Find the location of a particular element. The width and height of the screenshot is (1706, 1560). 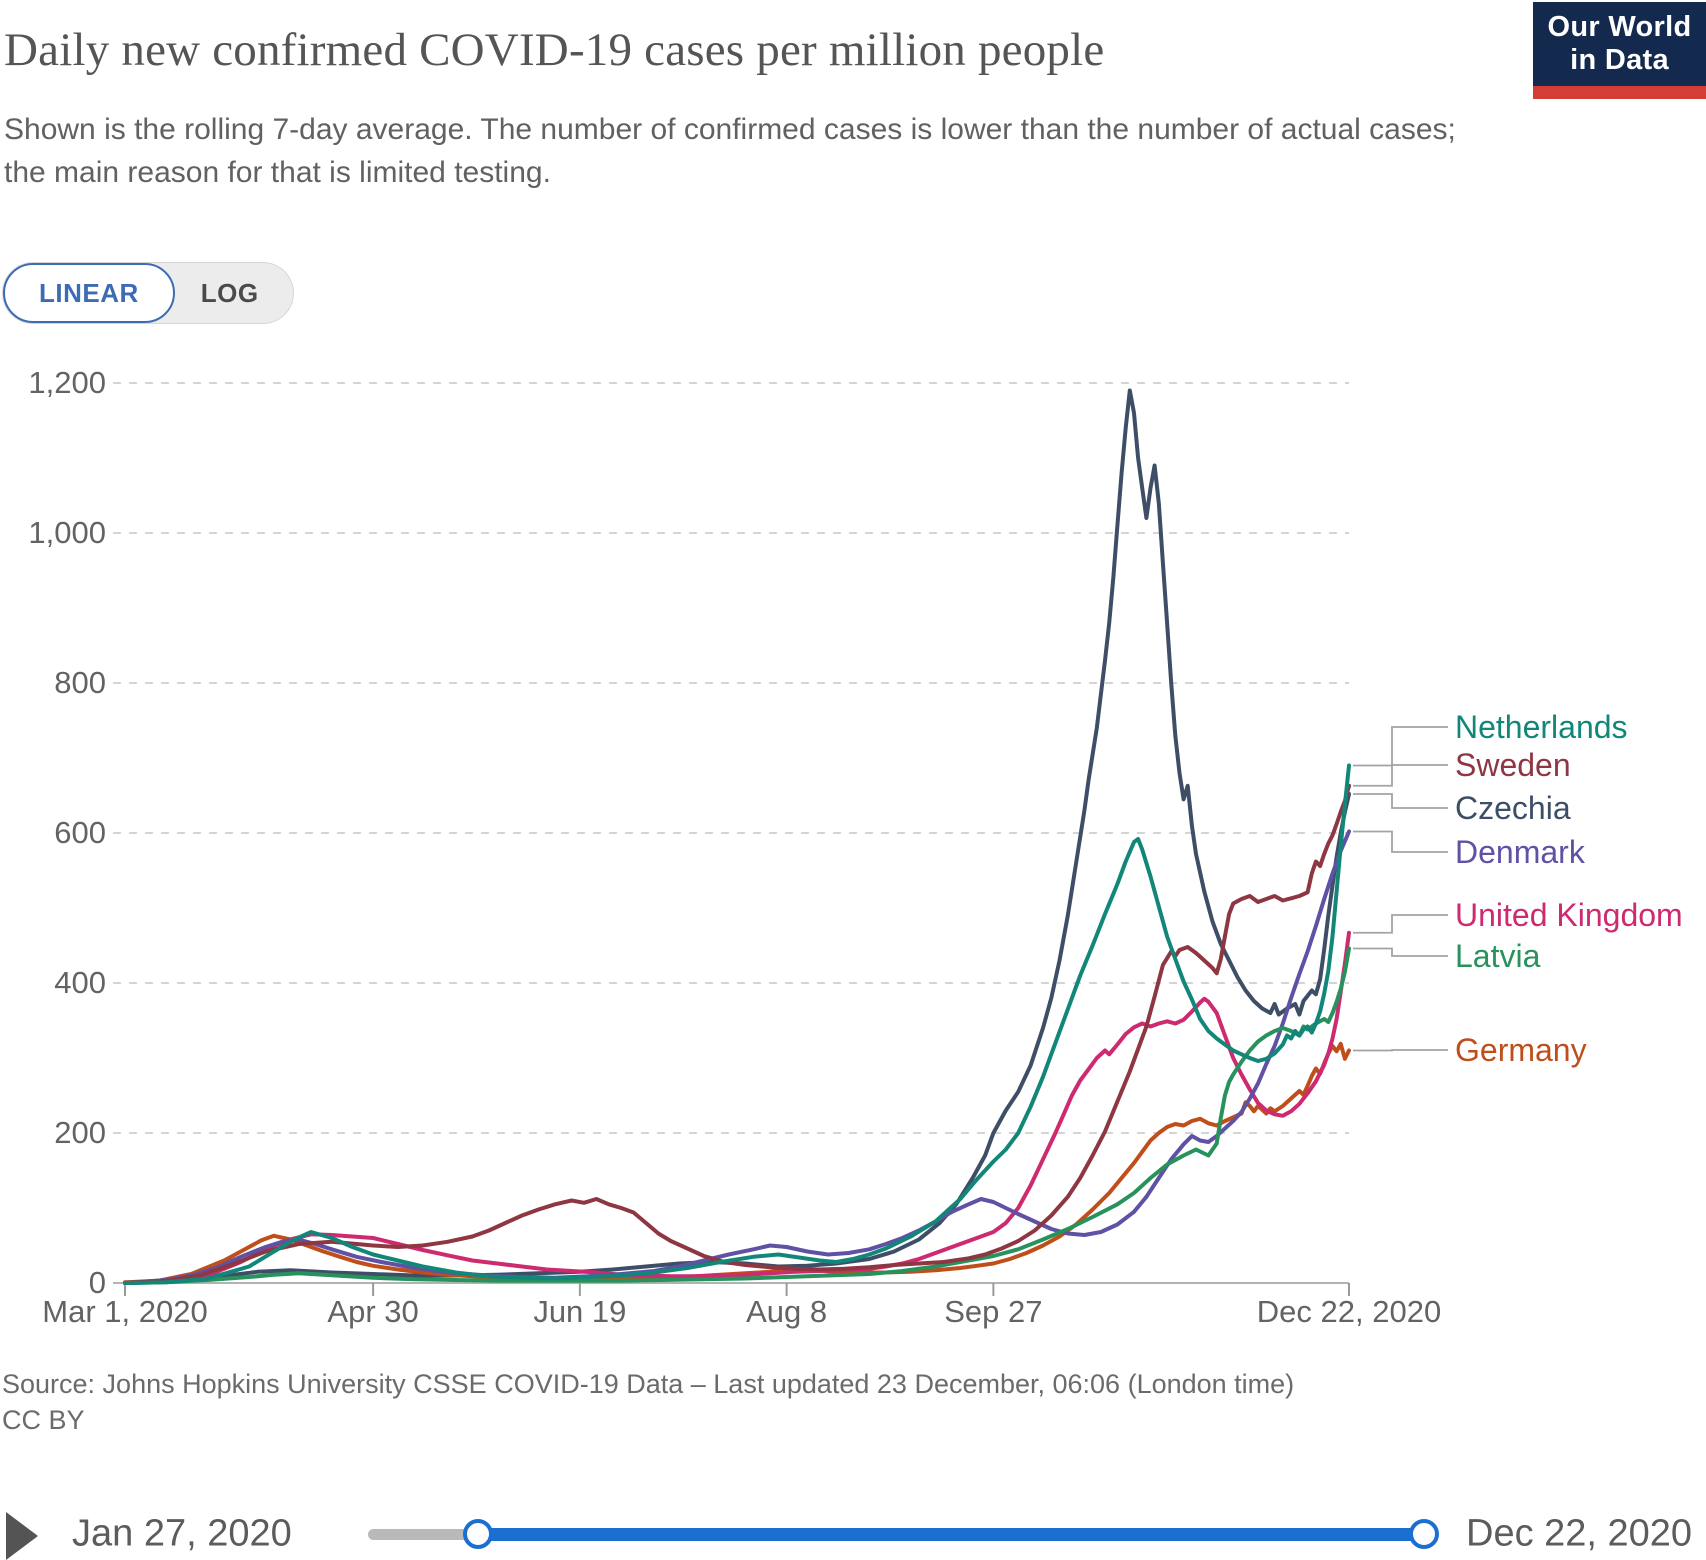

timeline-handle-start is located at coordinates (478, 1534).